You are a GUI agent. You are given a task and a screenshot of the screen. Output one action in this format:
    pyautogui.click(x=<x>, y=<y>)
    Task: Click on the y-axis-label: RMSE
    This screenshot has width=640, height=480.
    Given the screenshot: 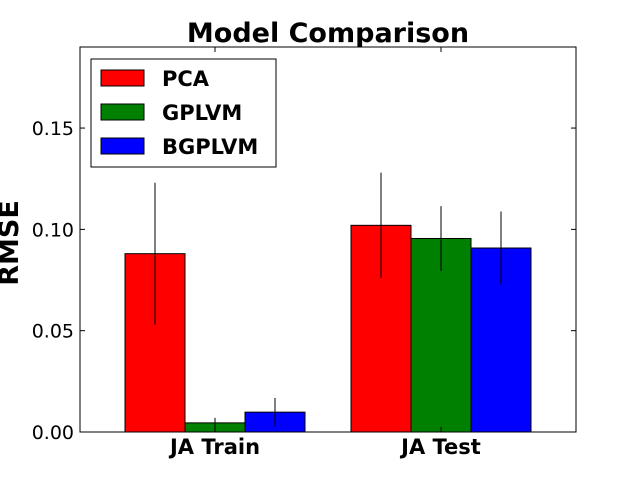 What is the action you would take?
    pyautogui.click(x=12, y=243)
    